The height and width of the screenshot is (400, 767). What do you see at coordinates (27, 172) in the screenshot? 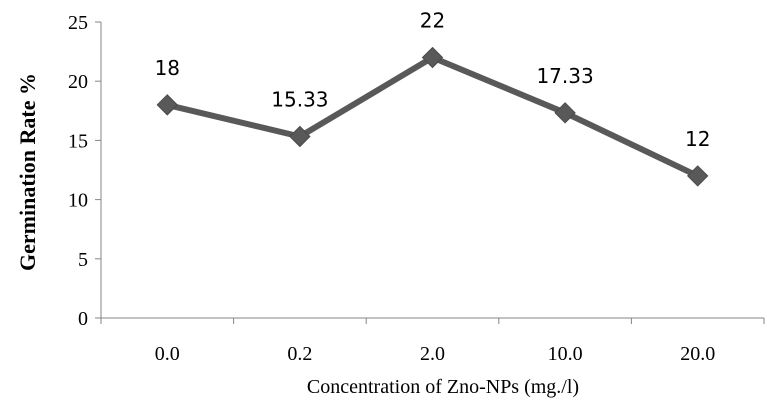
I see `y-axis-title: Germination Rate %` at bounding box center [27, 172].